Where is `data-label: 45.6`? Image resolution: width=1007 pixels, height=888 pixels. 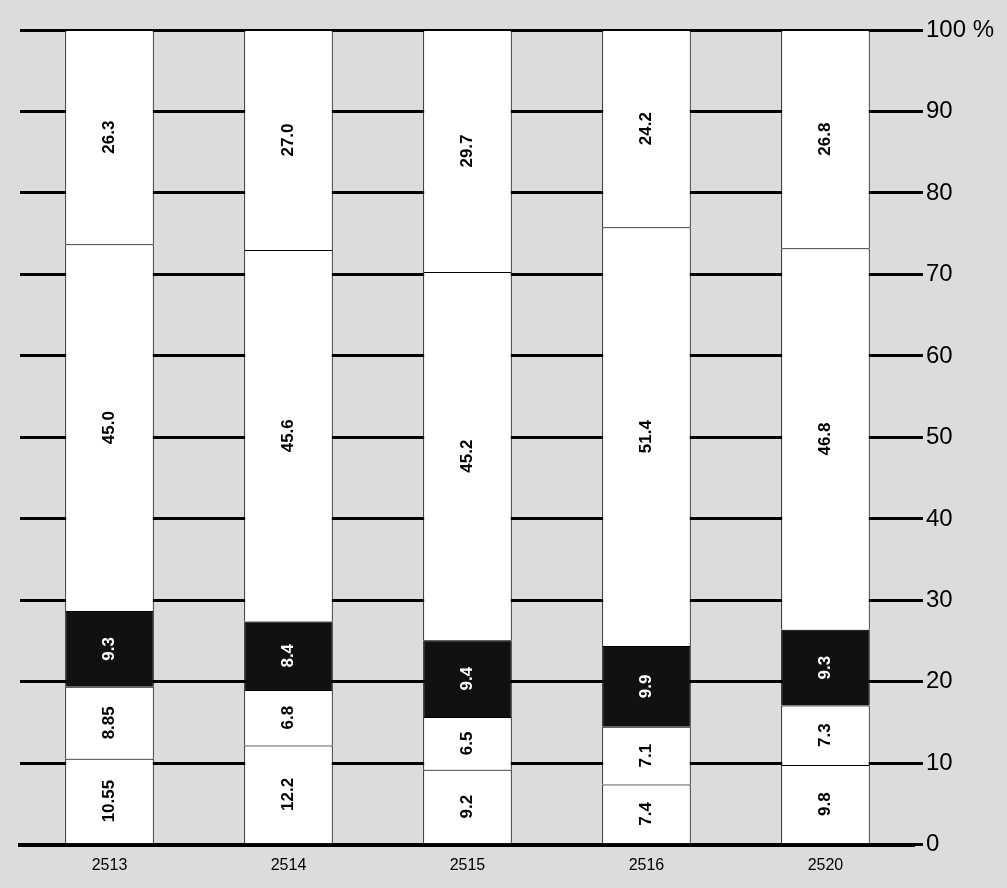 data-label: 45.6 is located at coordinates (288, 436).